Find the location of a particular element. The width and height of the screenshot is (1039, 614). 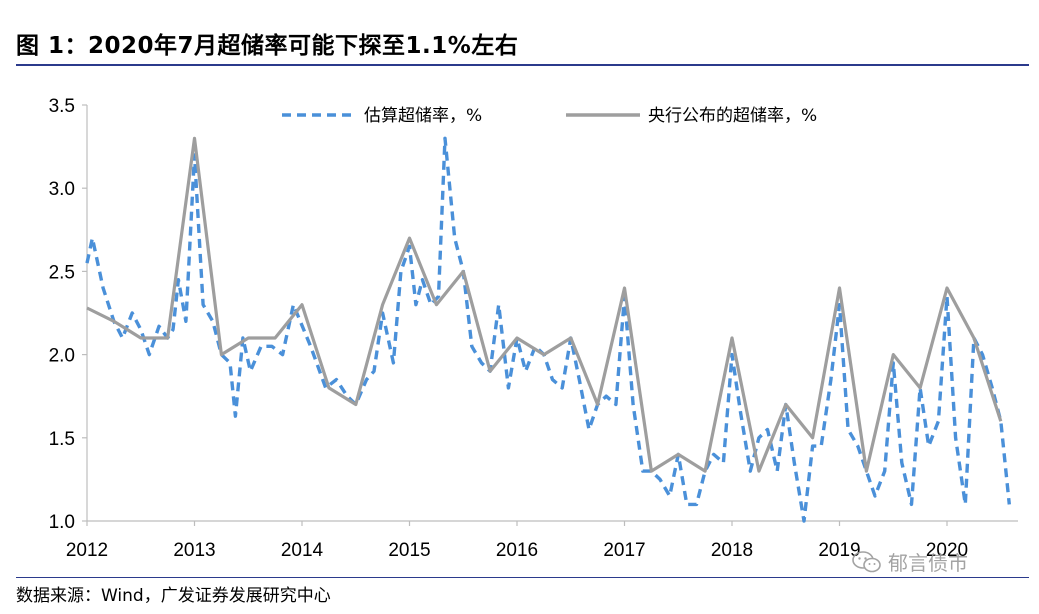

x-tick-label: 2018 is located at coordinates (732, 550).